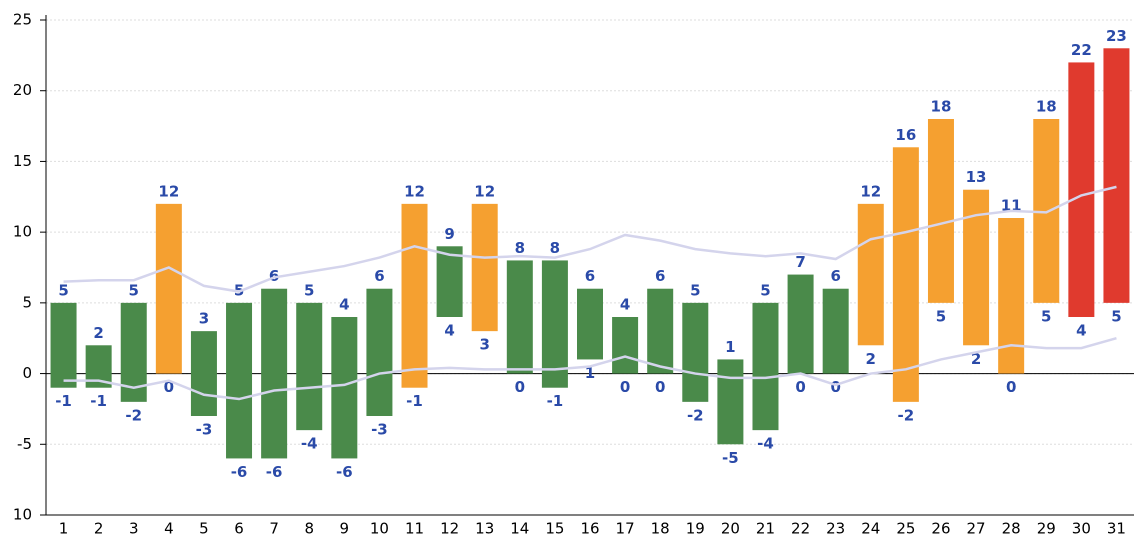 This screenshot has height=537, width=1135. Describe the element at coordinates (800, 262) in the screenshot. I see `value-label: 7` at that location.